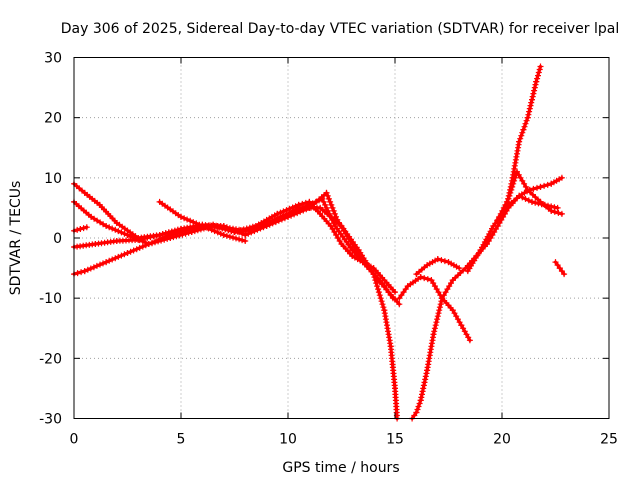 This screenshot has width=640, height=480. I want to click on x-tick-label: 0, so click(74, 440).